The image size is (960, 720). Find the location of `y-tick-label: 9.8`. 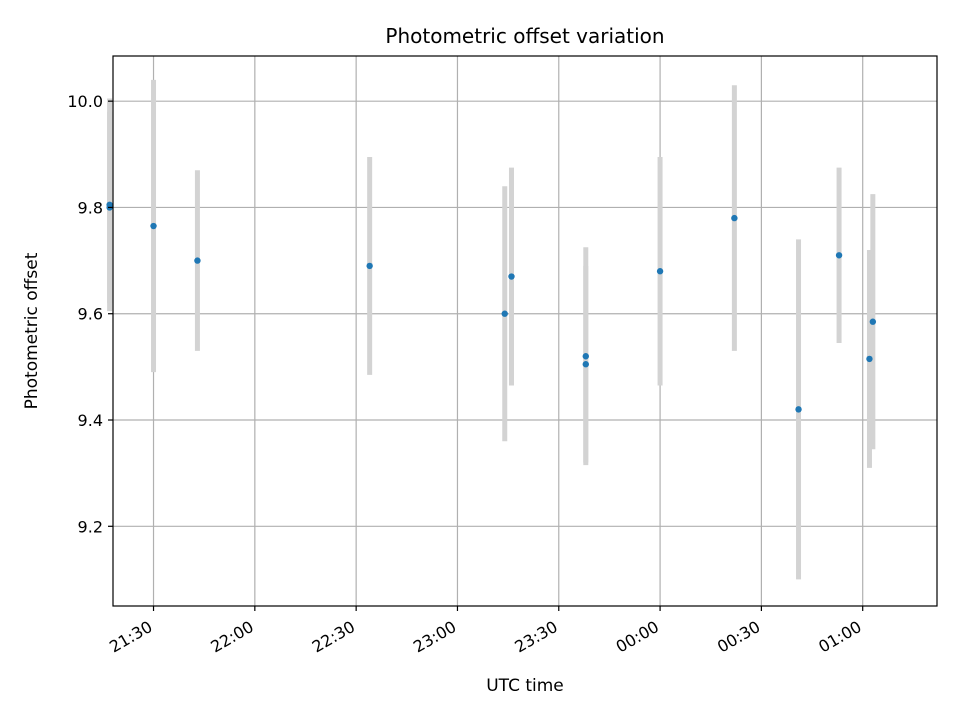

y-tick-label: 9.8 is located at coordinates (90, 207).